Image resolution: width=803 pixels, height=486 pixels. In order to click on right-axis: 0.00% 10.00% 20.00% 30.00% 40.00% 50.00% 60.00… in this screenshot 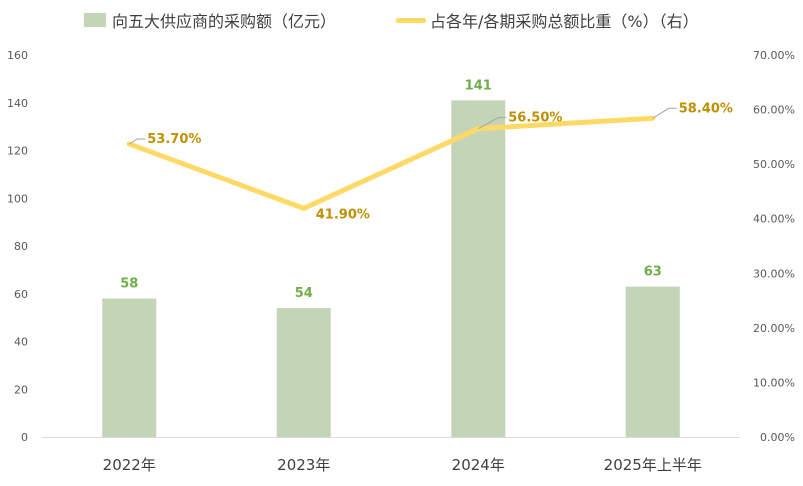, I will do `click(774, 246)`.